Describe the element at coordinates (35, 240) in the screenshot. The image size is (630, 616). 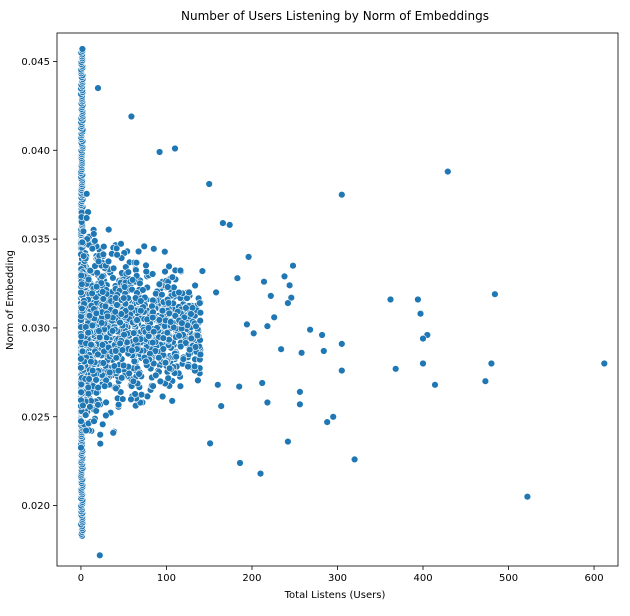
I see `y-tick-label: 0.035` at that location.